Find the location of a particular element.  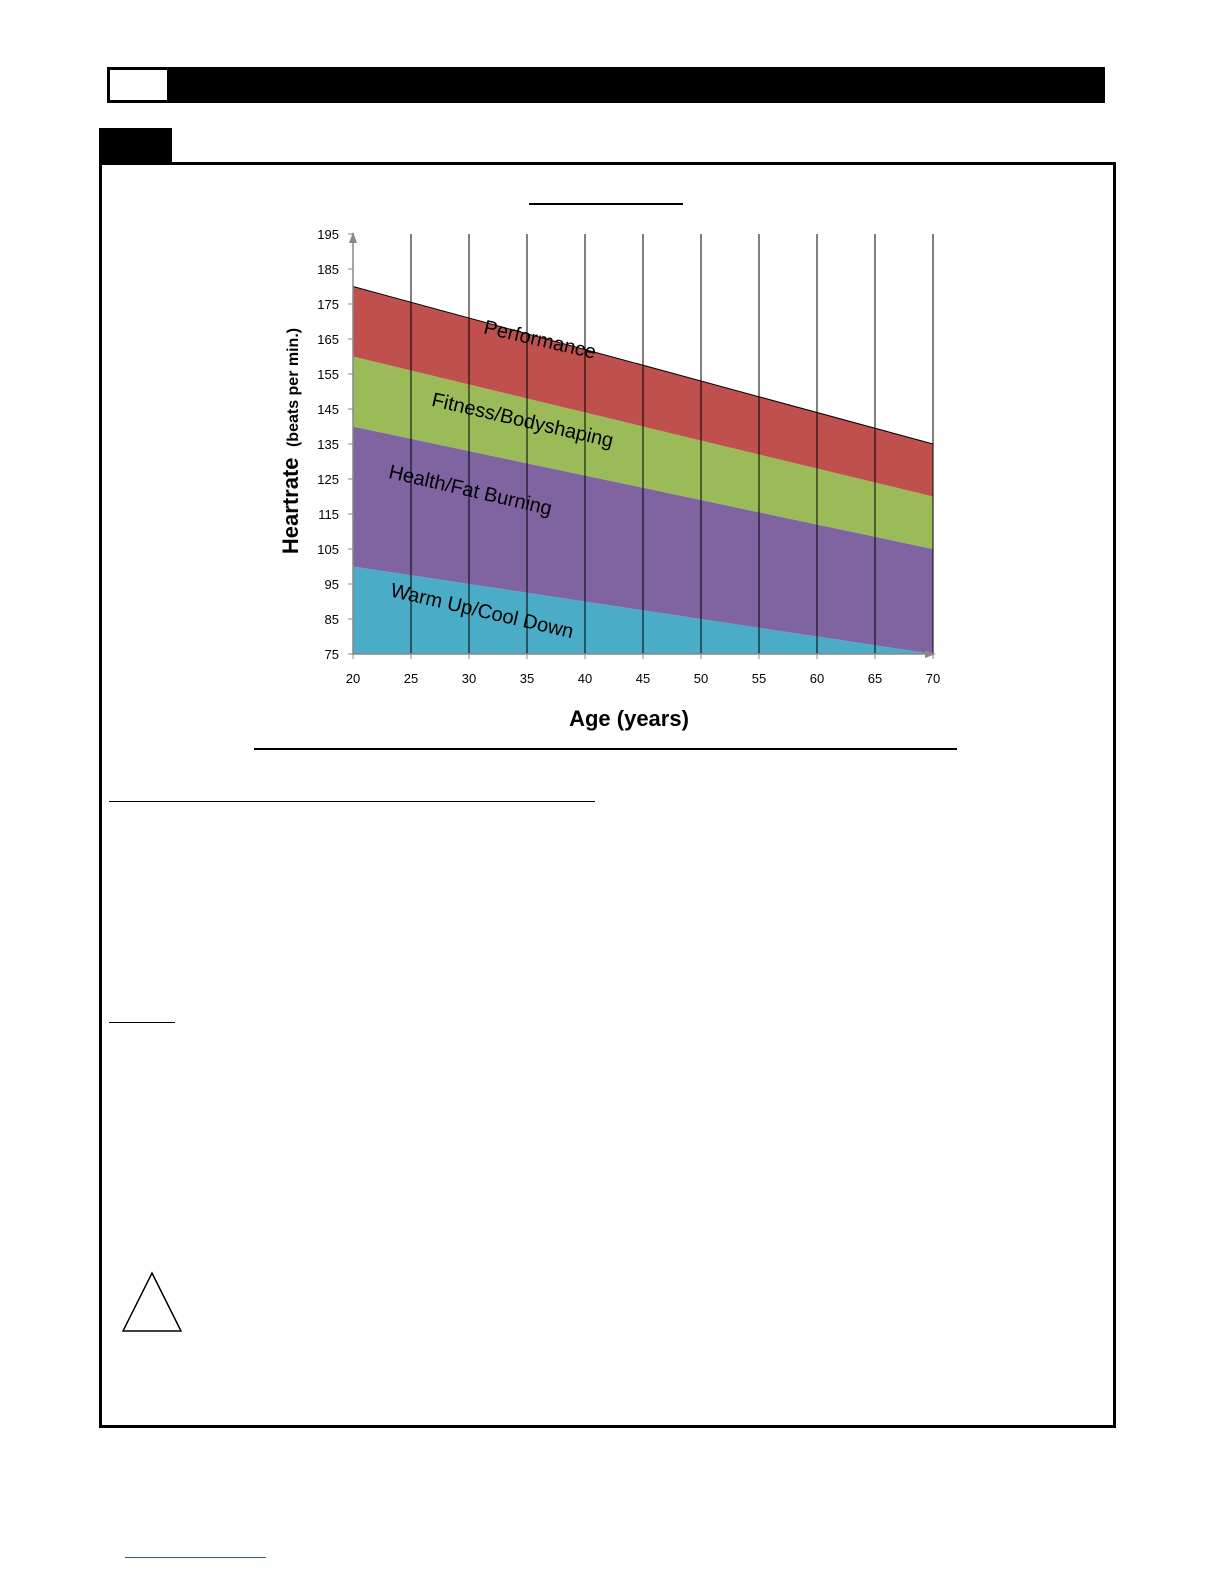

footer-link-rule is located at coordinates (195, 1557).